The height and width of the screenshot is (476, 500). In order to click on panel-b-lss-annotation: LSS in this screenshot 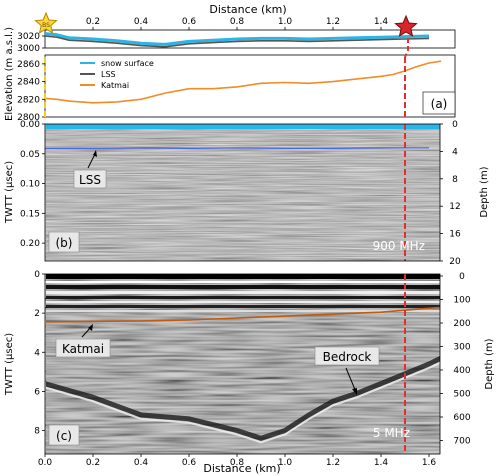, I will do `click(90, 169)`.